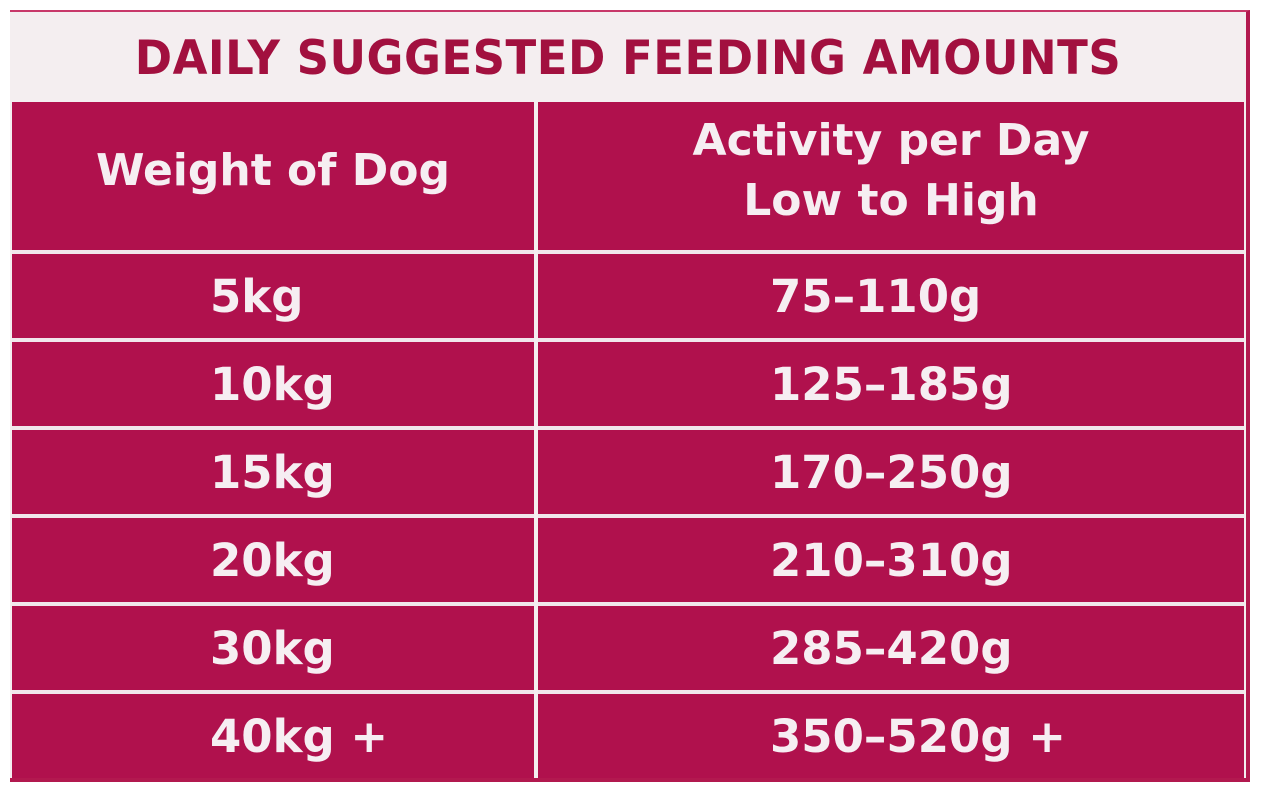 The height and width of the screenshot is (793, 1265). Describe the element at coordinates (628, 57) in the screenshot. I see `table-title: DAILY SUGGESTED FEEDING AMOUNTS` at that location.